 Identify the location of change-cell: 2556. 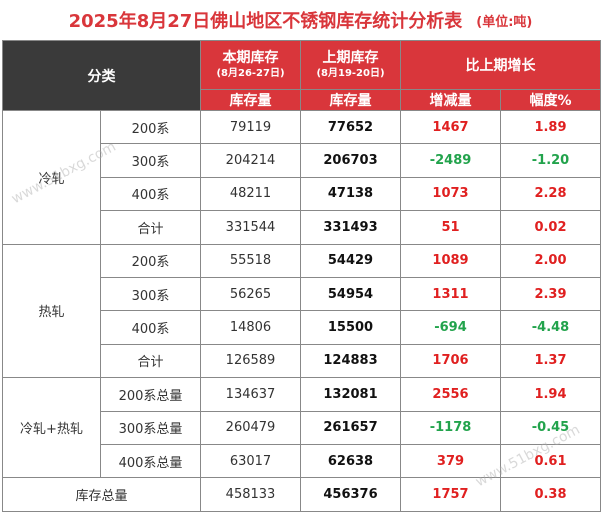
(450, 394).